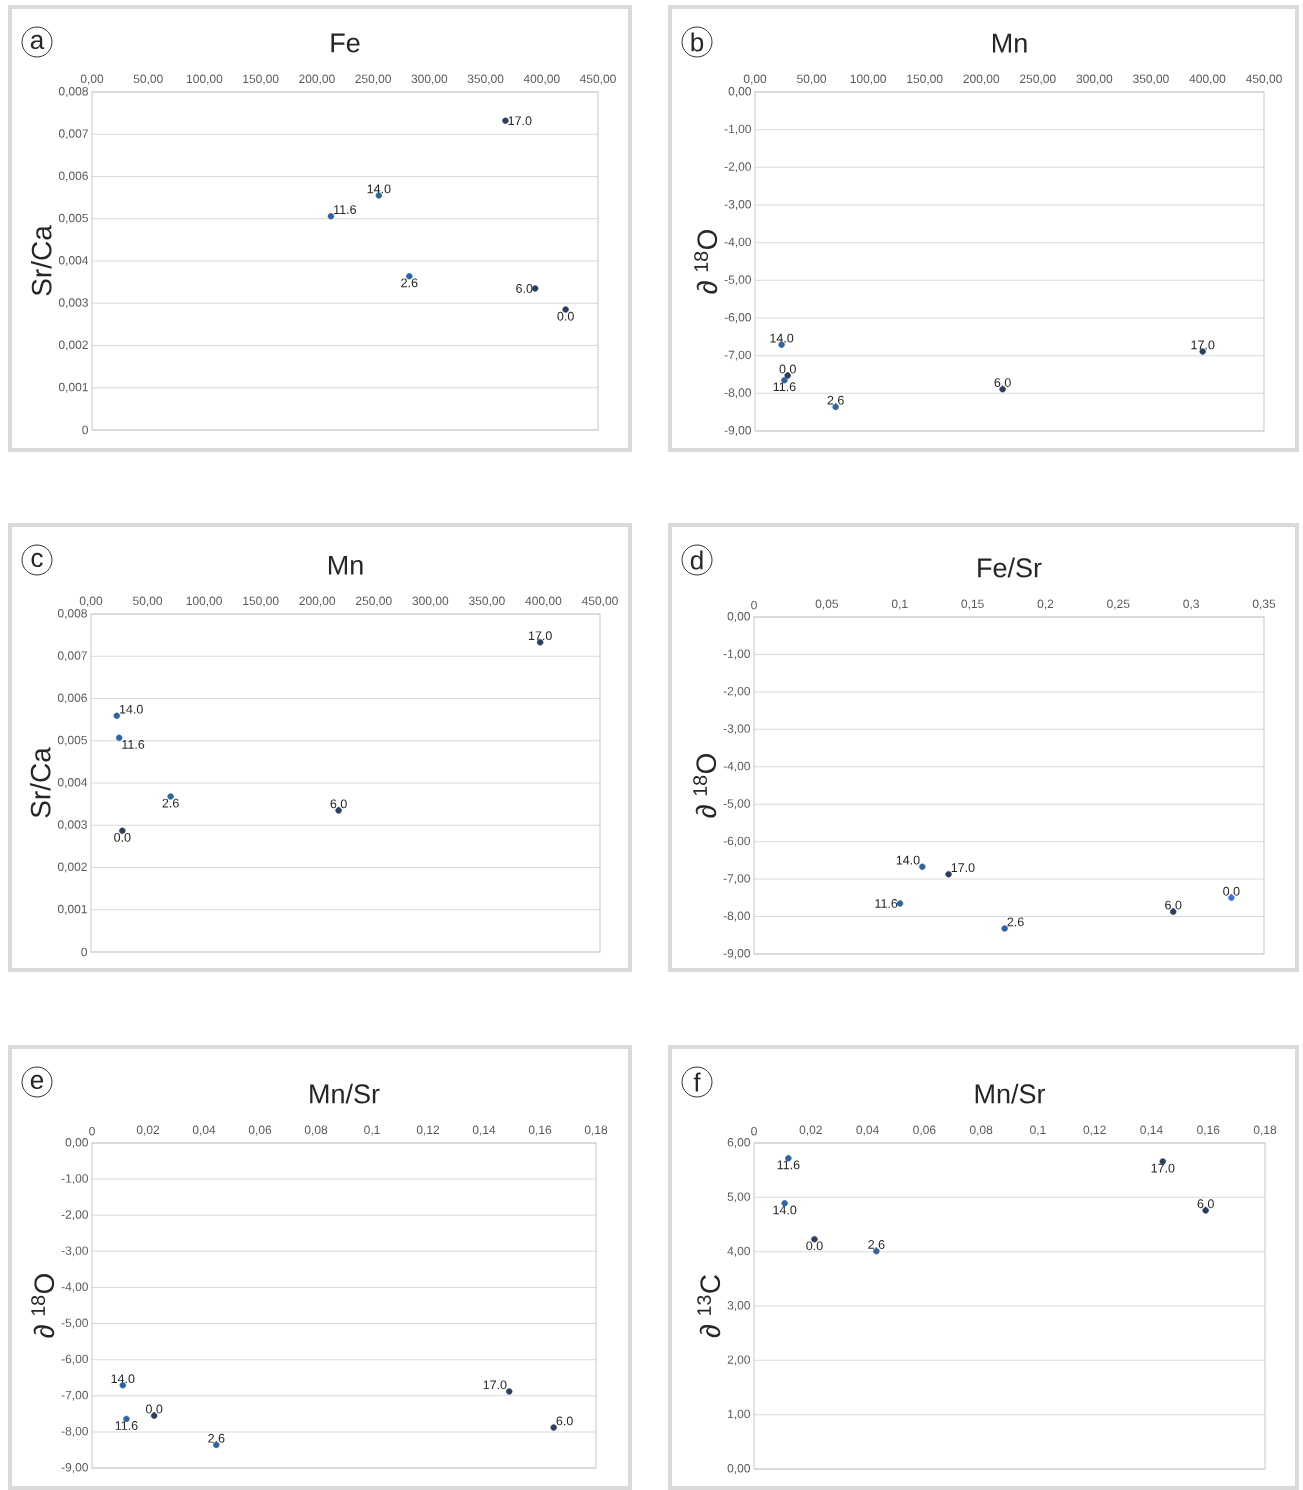  I want to click on text: a, so click(37, 42).